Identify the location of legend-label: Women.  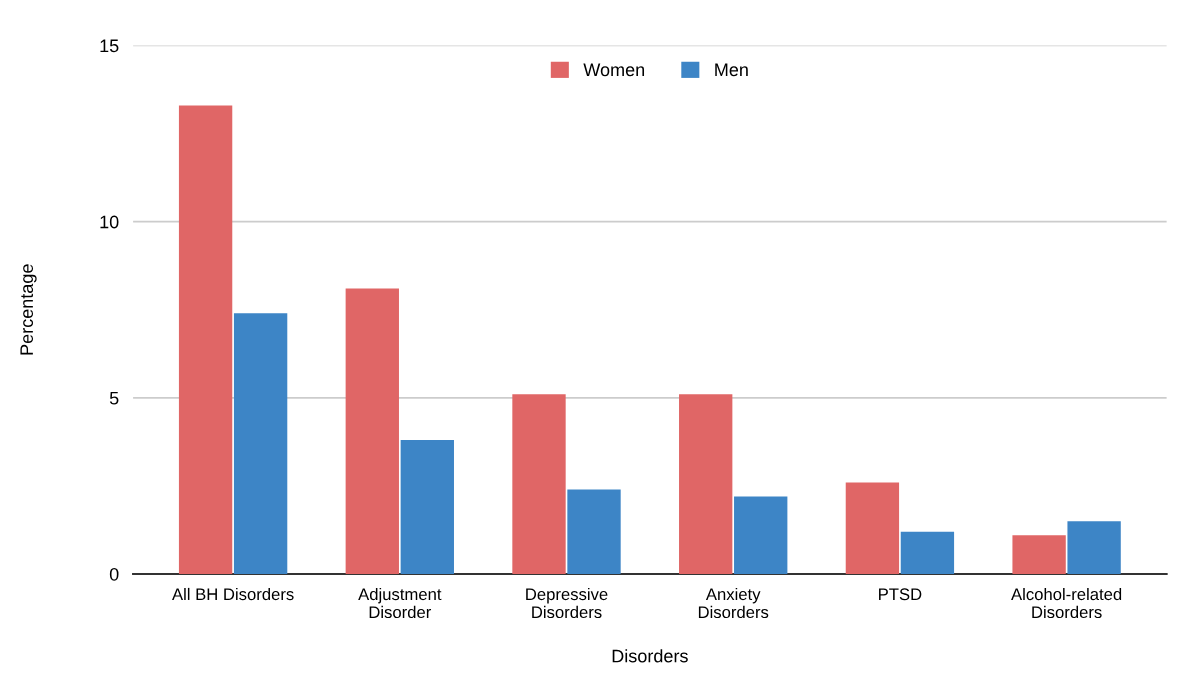
(614, 70).